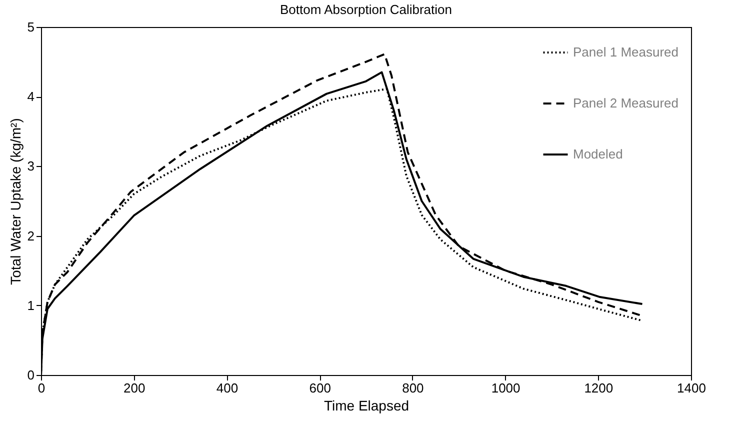  Describe the element at coordinates (626, 103) in the screenshot. I see `legend-label: Panel 2 Measured` at that location.